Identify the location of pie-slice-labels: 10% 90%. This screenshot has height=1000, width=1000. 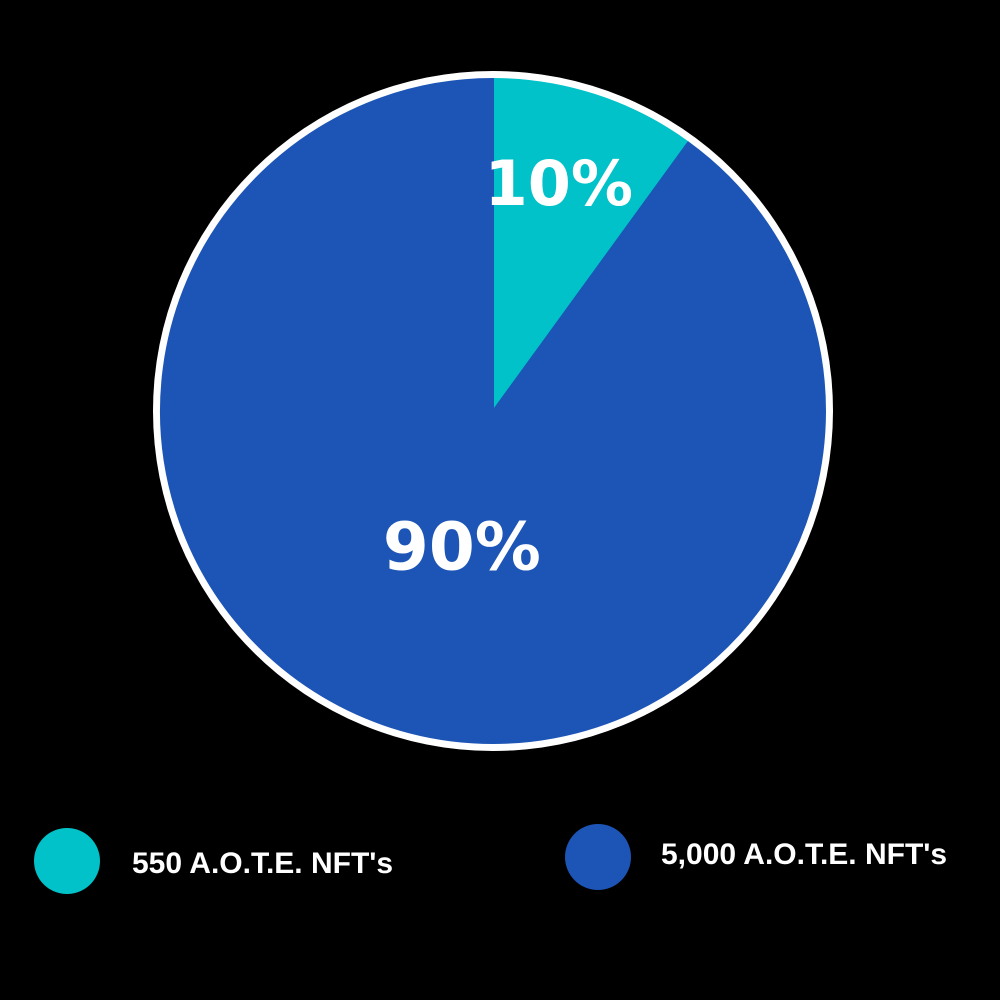
(508, 366).